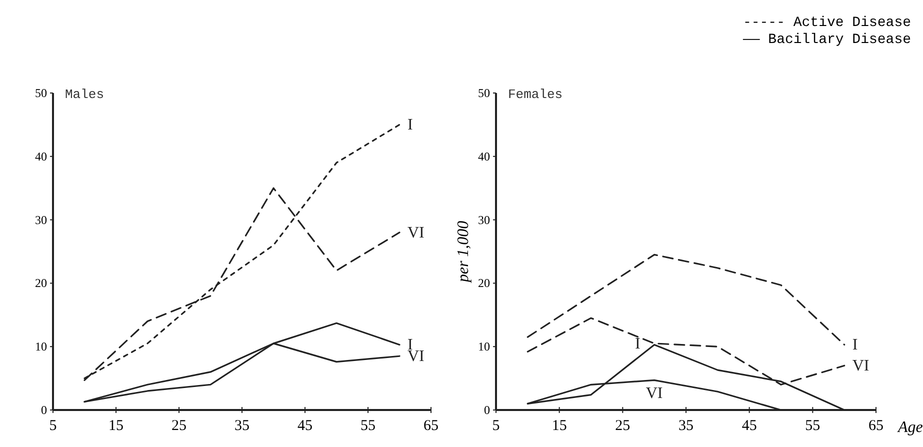 The width and height of the screenshot is (923, 447). Describe the element at coordinates (535, 94) in the screenshot. I see `chart-title: Females` at that location.